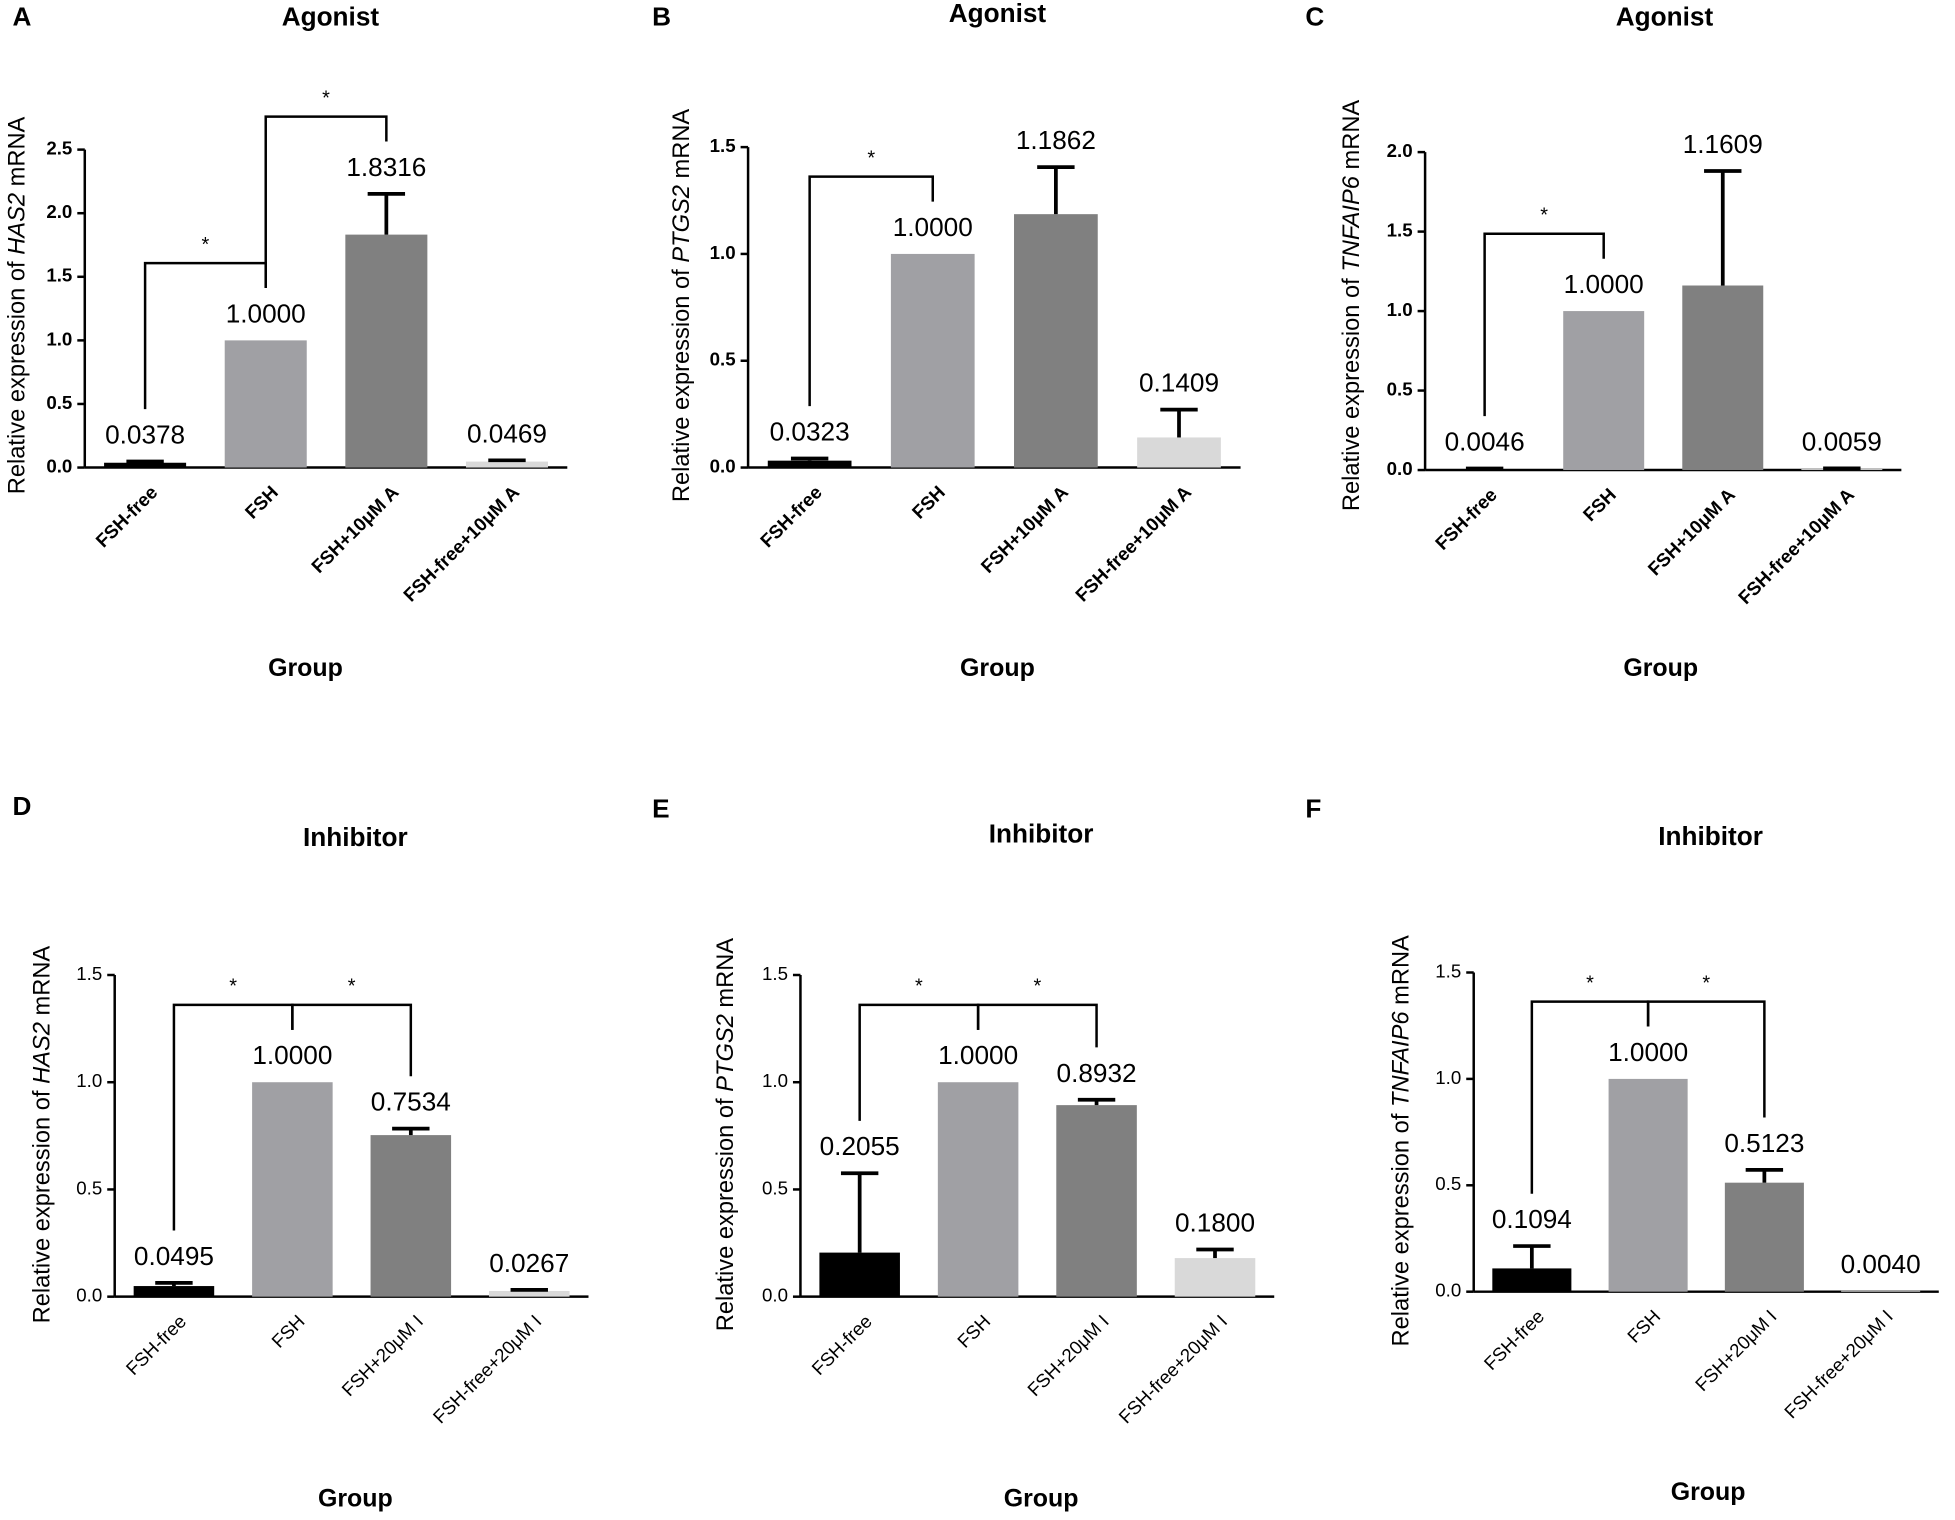 The height and width of the screenshot is (1520, 1955). I want to click on value-label: 0.0267, so click(529, 1263).